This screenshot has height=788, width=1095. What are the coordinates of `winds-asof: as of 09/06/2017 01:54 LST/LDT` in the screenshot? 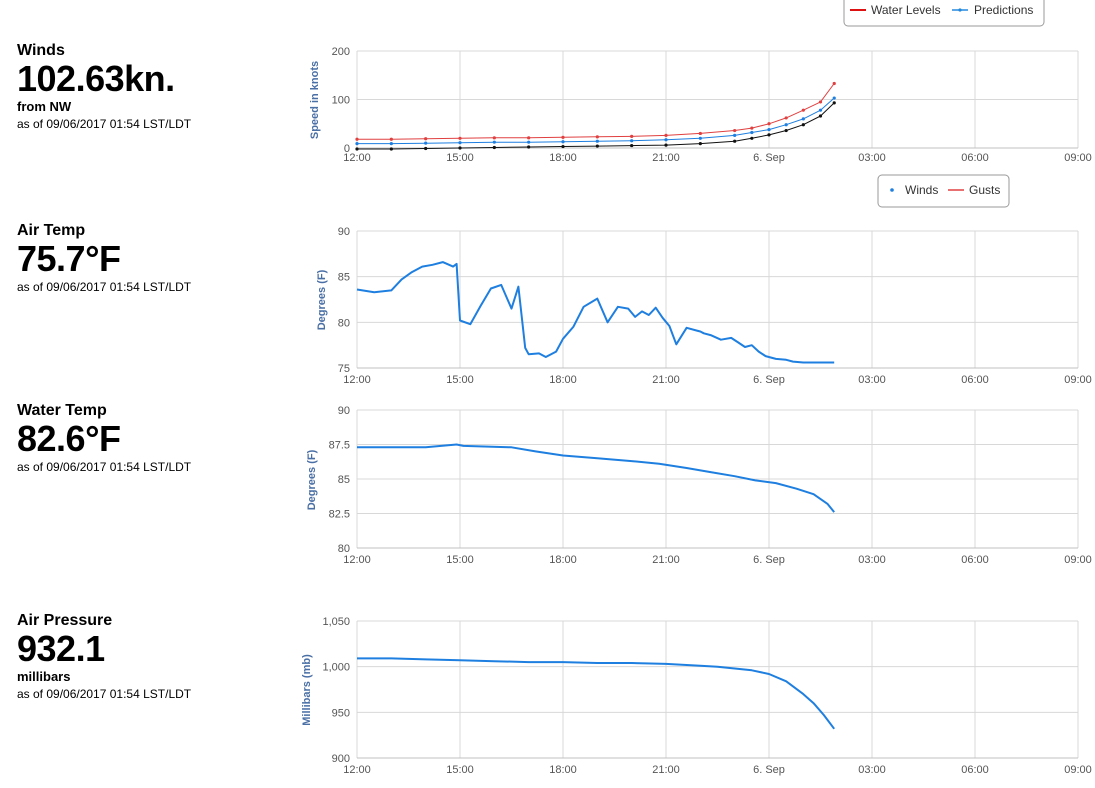 It's located at (104, 124).